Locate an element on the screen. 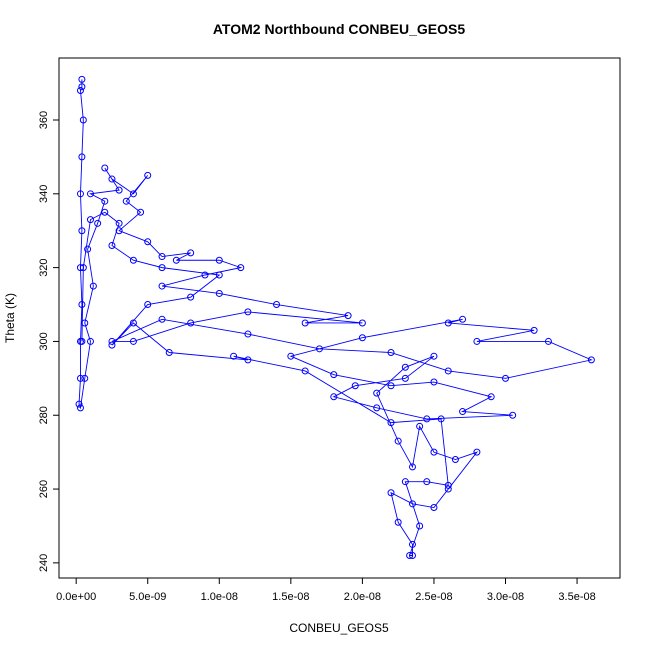 The width and height of the screenshot is (650, 655). x-tick-label: 2.5e-08 is located at coordinates (433, 597).